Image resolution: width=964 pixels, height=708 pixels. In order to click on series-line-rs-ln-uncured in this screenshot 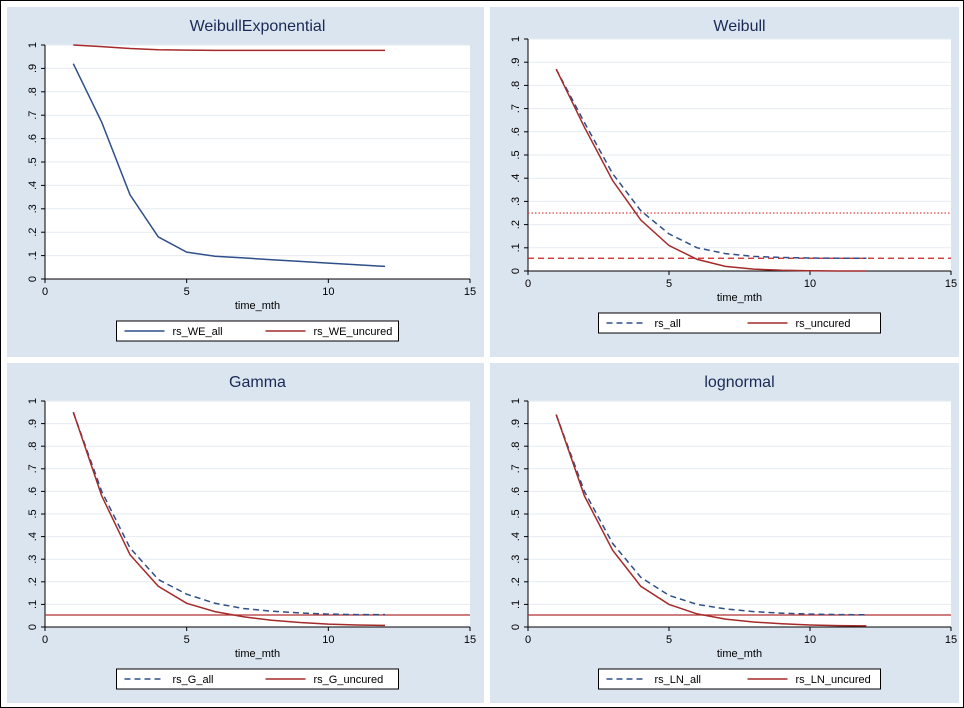, I will do `click(711, 520)`.